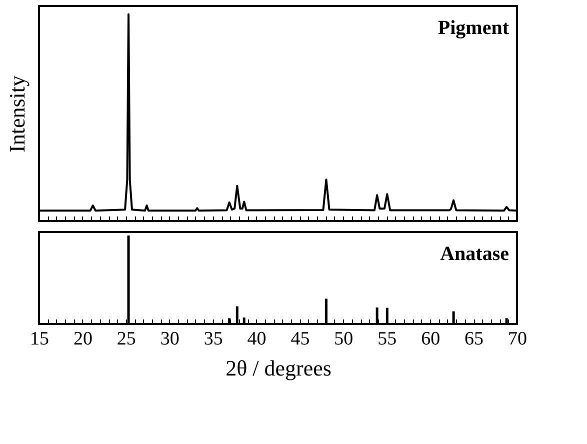 The image size is (587, 444). I want to click on annotation: Anatase, so click(475, 254).